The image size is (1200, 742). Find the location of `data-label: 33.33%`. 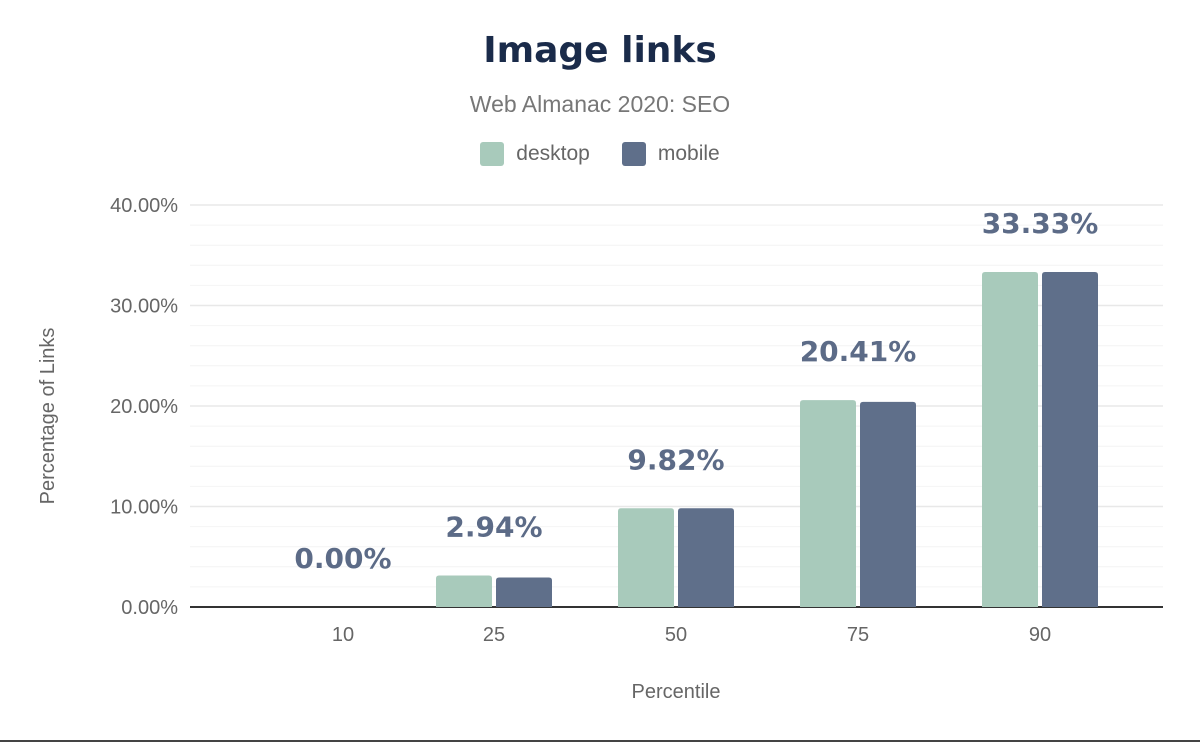

data-label: 33.33% is located at coordinates (1040, 223).